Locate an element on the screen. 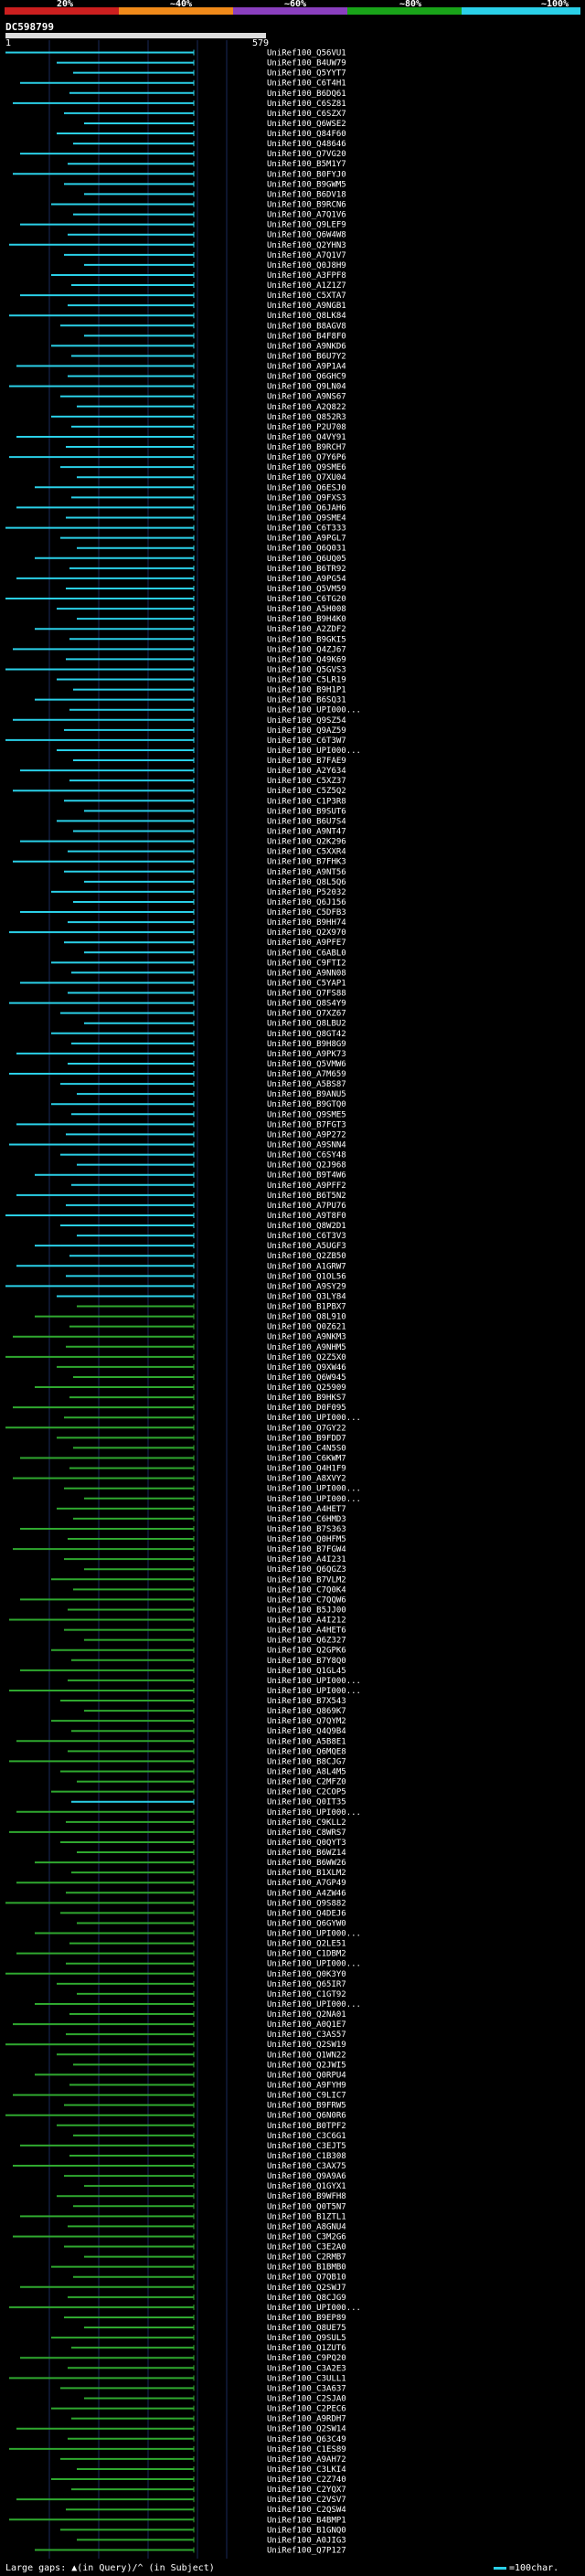 The image size is (585, 2576). hit-label: UniRef100_A9T8F0 is located at coordinates (307, 1216).